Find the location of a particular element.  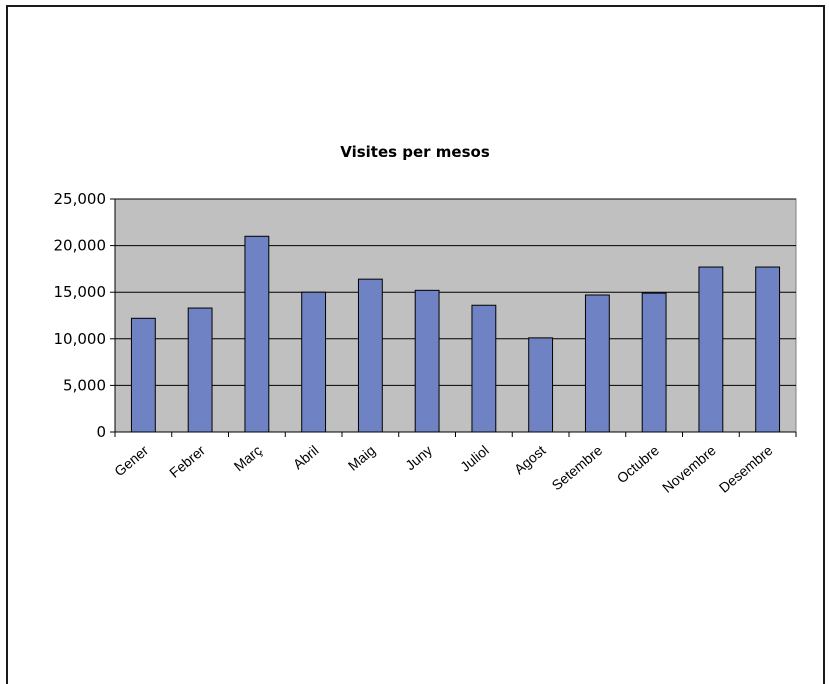

x-tick-label: Octubre is located at coordinates (638, 464).